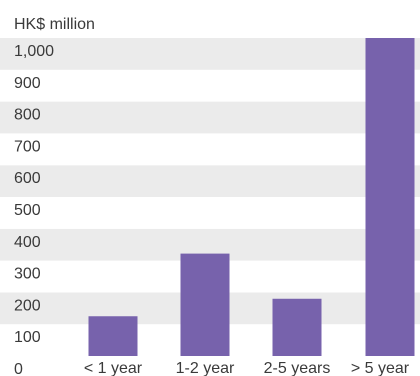  Describe the element at coordinates (380, 368) in the screenshot. I see `category-label: > 5 year` at that location.